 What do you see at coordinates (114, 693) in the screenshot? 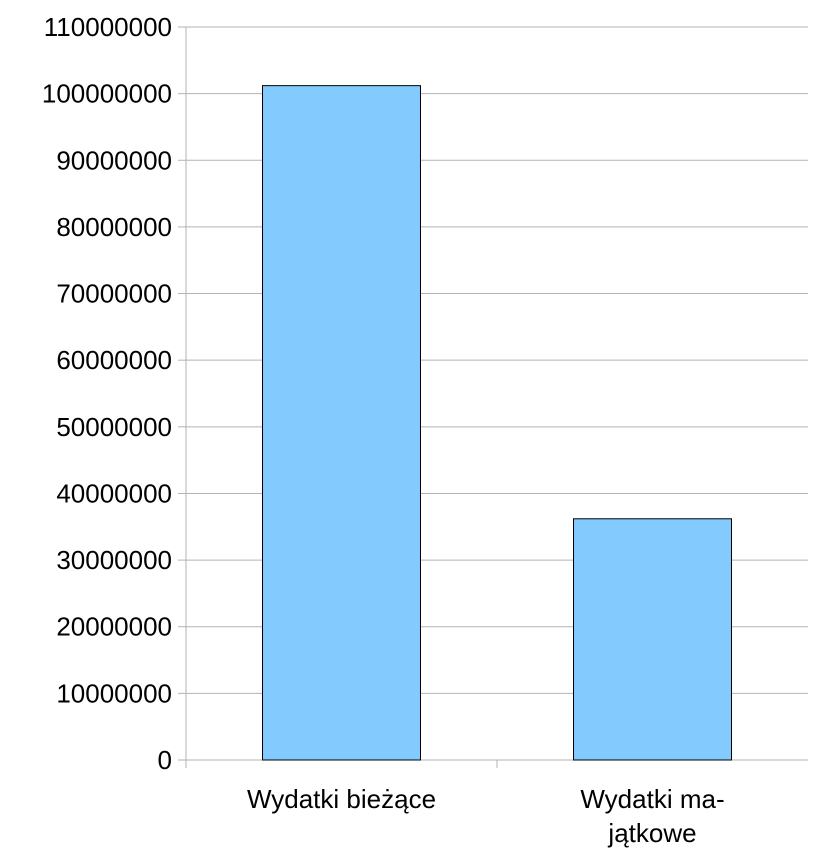
I see `y-tick-label: 10000000` at bounding box center [114, 693].